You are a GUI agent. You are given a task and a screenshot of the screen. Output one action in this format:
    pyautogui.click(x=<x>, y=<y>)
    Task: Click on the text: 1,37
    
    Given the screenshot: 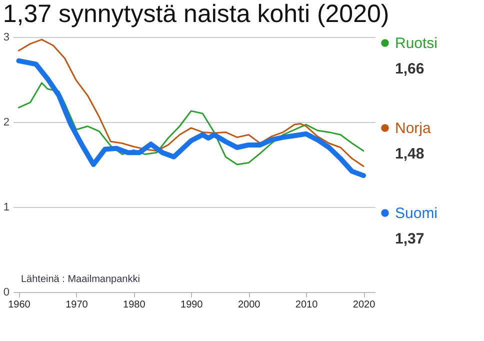 What is the action you would take?
    pyautogui.click(x=409, y=239)
    